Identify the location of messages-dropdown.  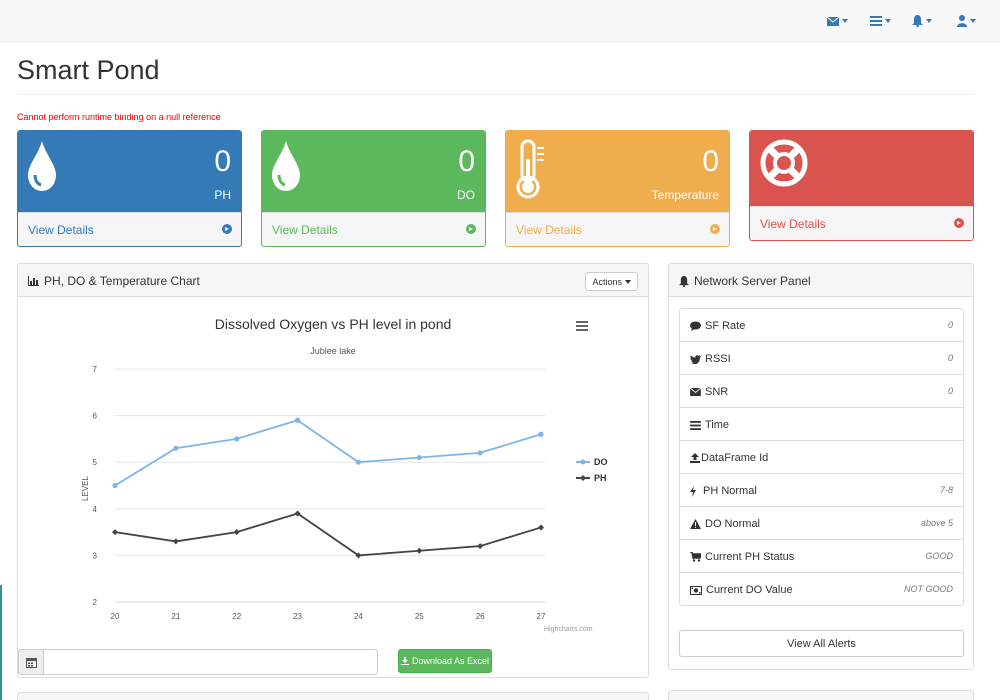
(837, 21).